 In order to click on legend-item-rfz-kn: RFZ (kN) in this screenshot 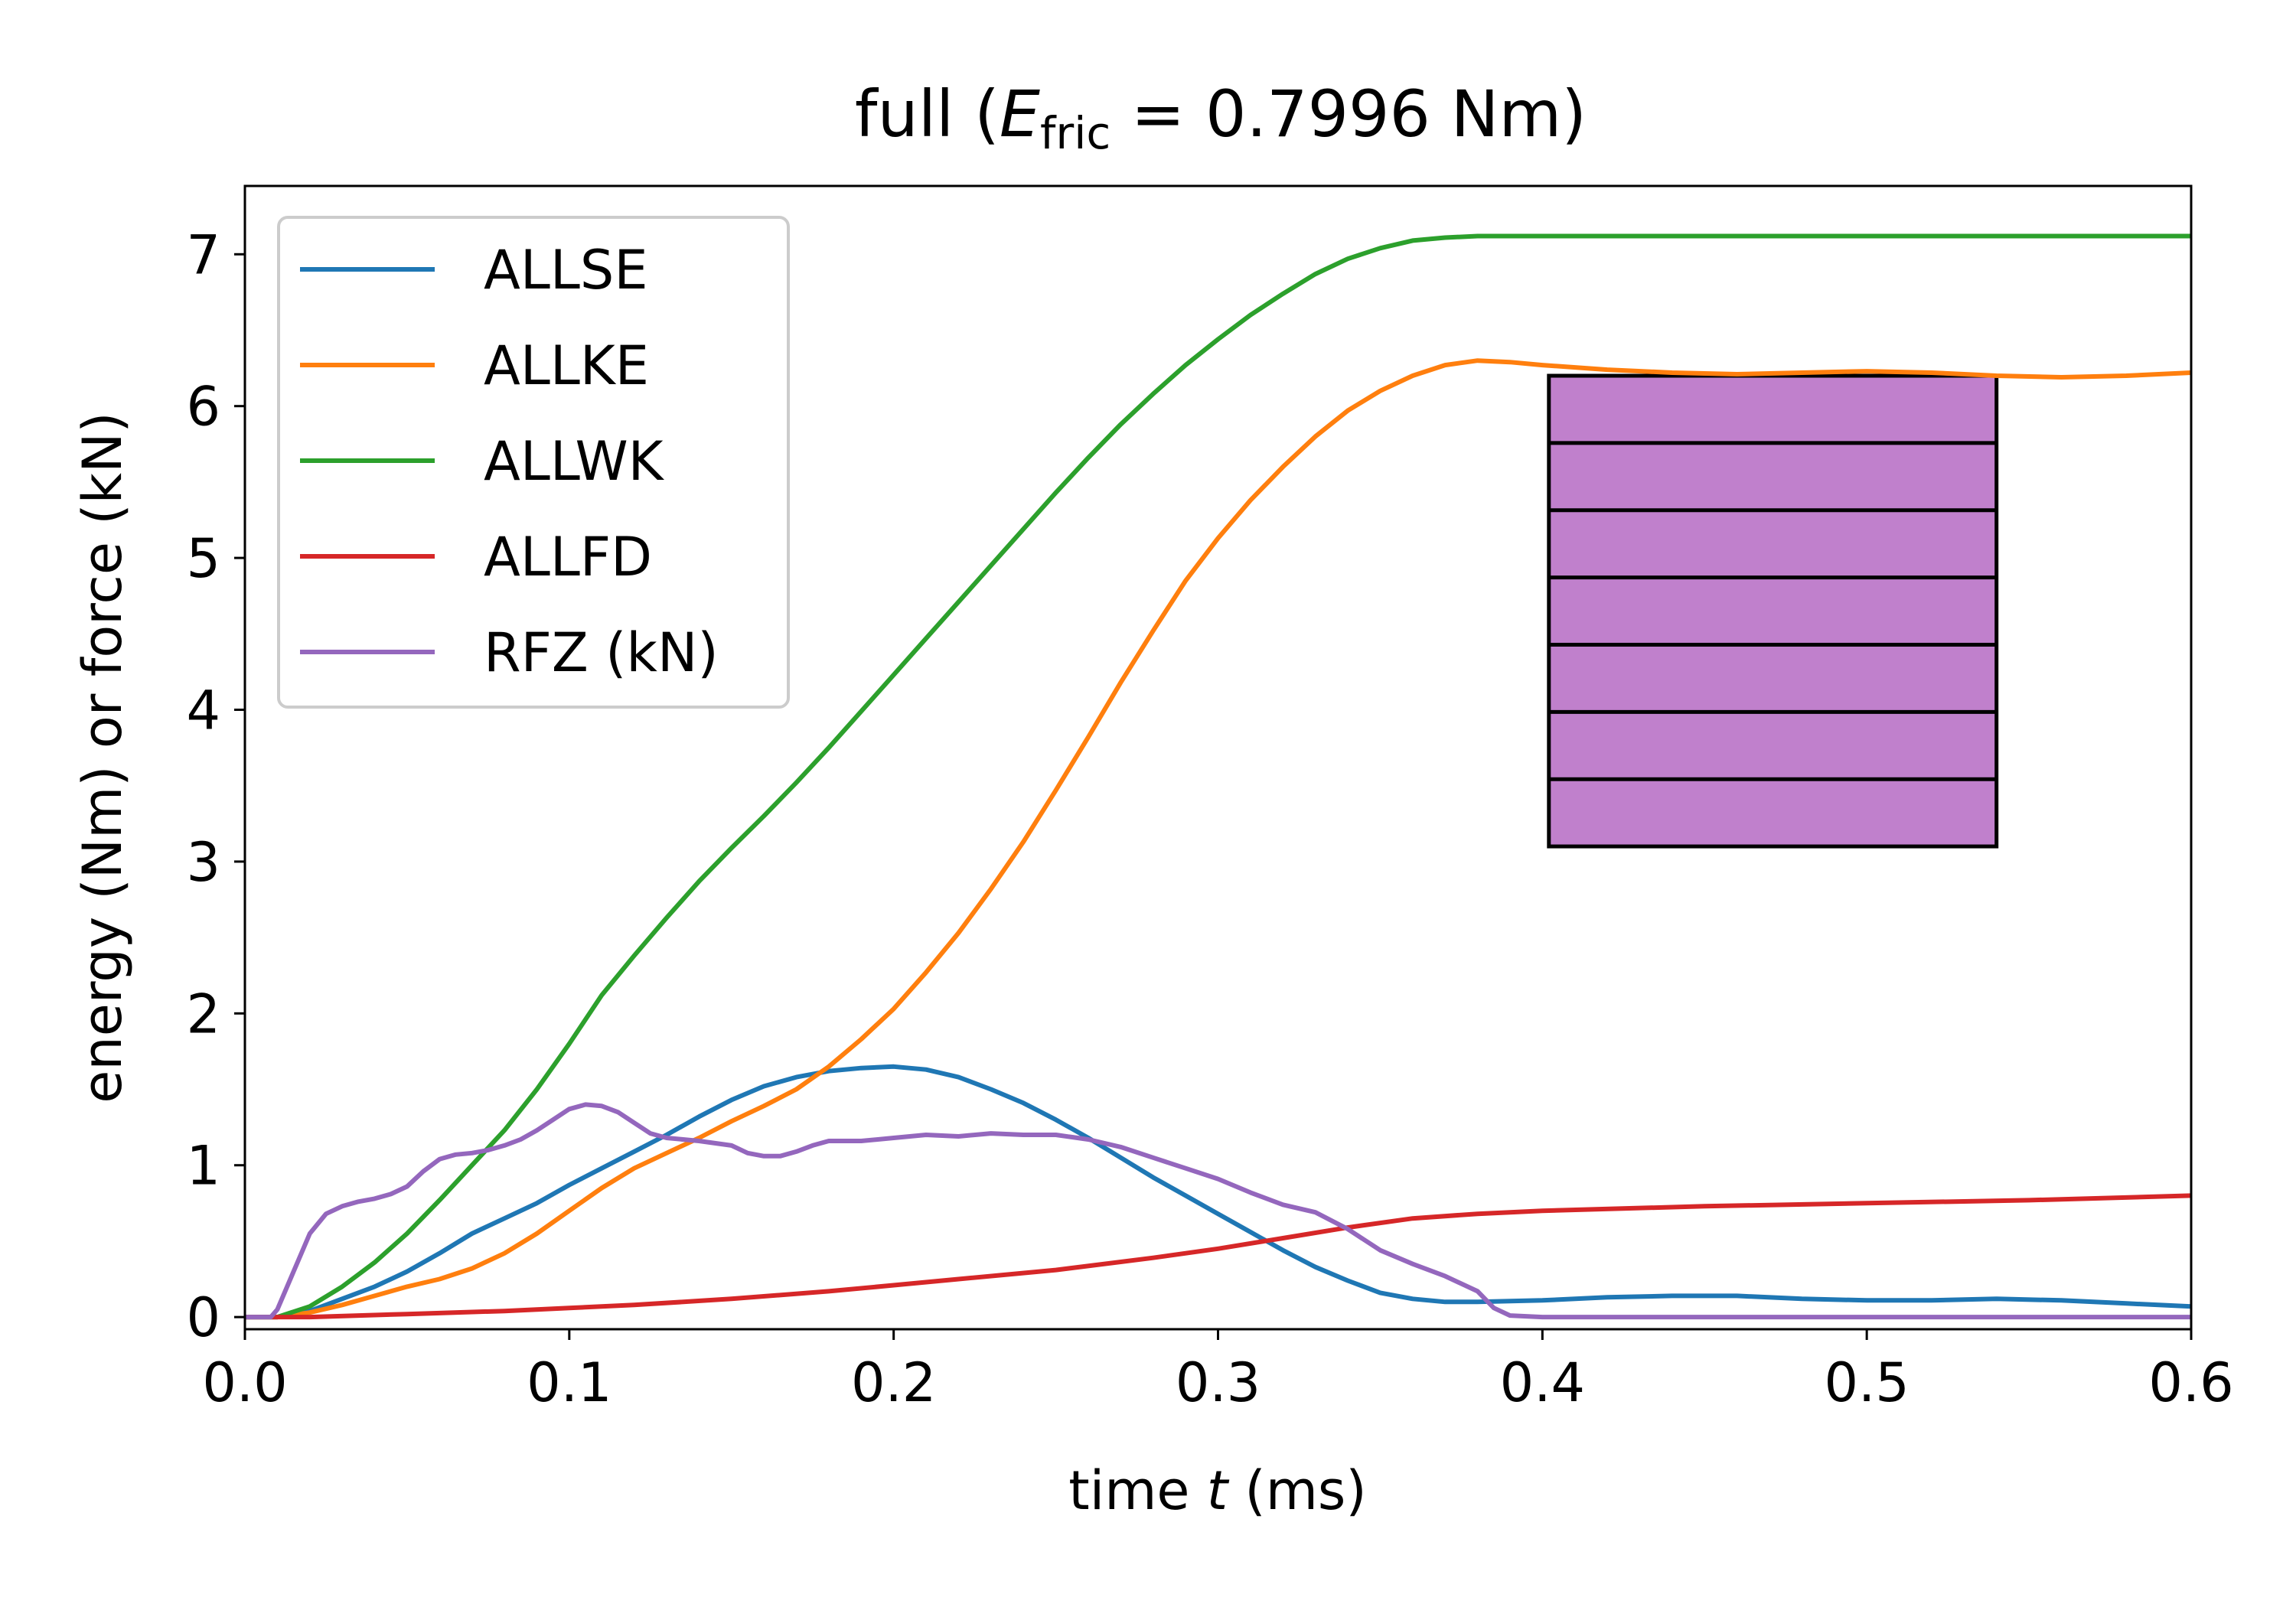, I will do `click(509, 653)`.